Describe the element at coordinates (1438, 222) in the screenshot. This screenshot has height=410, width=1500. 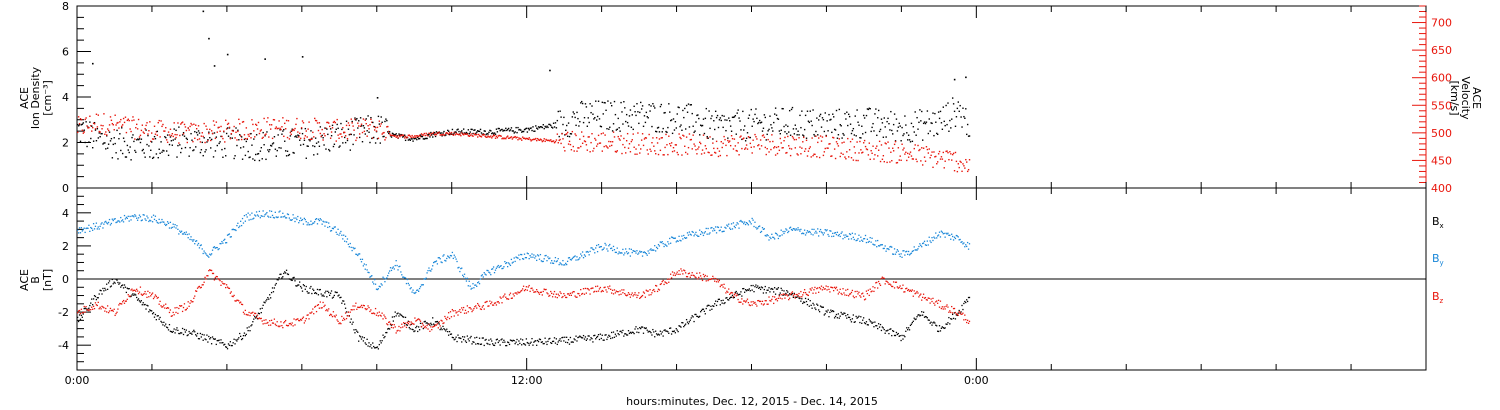
I see `legend-bx: Bx` at that location.